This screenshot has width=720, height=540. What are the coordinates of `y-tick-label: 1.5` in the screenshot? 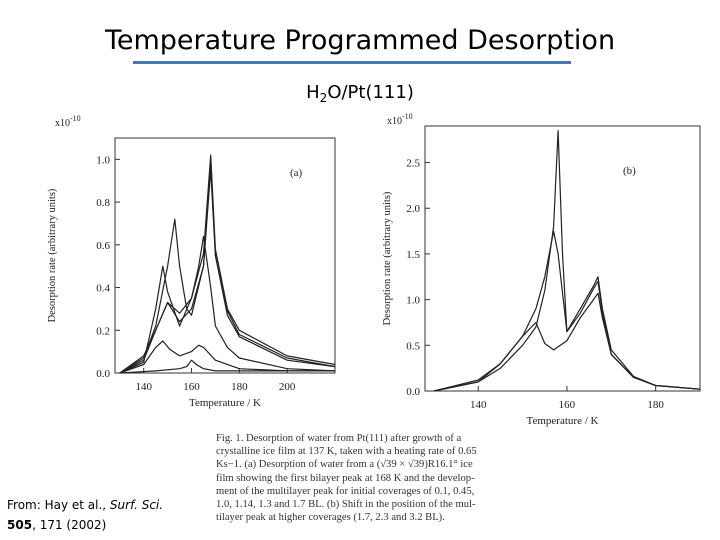 It's located at (413, 255).